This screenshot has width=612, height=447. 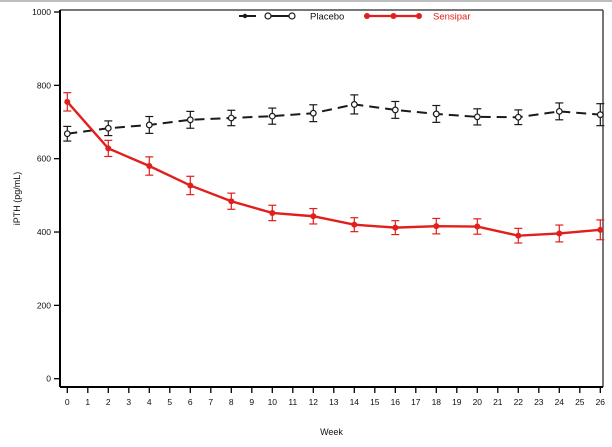 What do you see at coordinates (498, 402) in the screenshot?
I see `x-tick-label: 21` at bounding box center [498, 402].